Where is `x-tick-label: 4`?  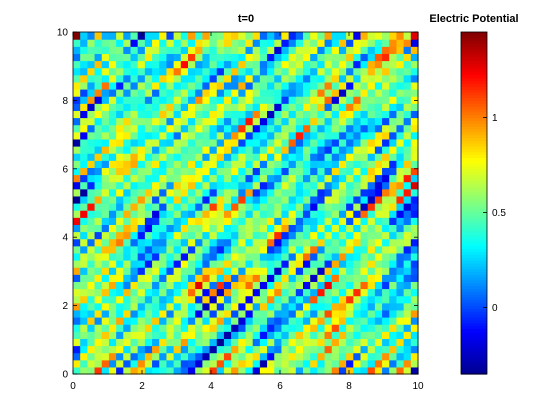 x-tick-label: 4 is located at coordinates (211, 386).